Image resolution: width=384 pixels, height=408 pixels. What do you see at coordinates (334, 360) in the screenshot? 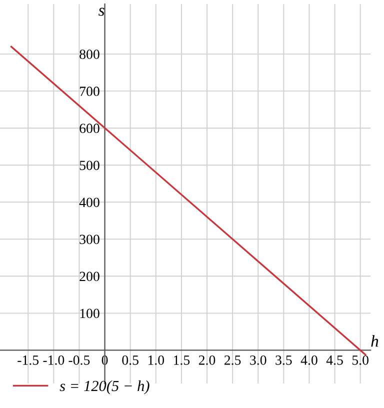
I see `x-tick-label: 4.5` at bounding box center [334, 360].